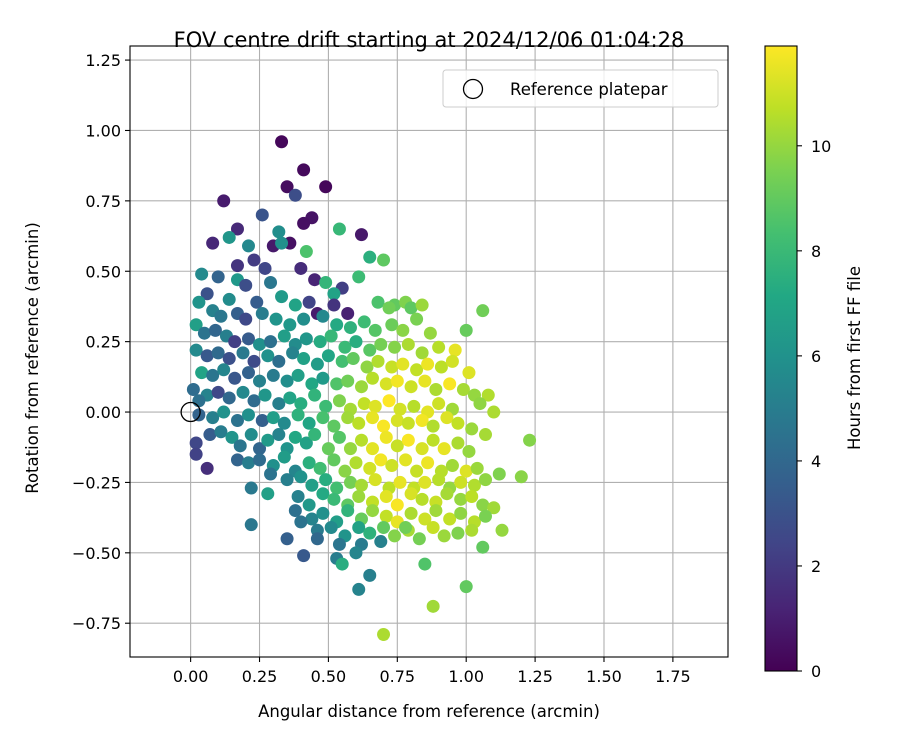 This screenshot has width=900, height=750. What do you see at coordinates (397, 676) in the screenshot?
I see `x-tick-label: 0.75` at bounding box center [397, 676].